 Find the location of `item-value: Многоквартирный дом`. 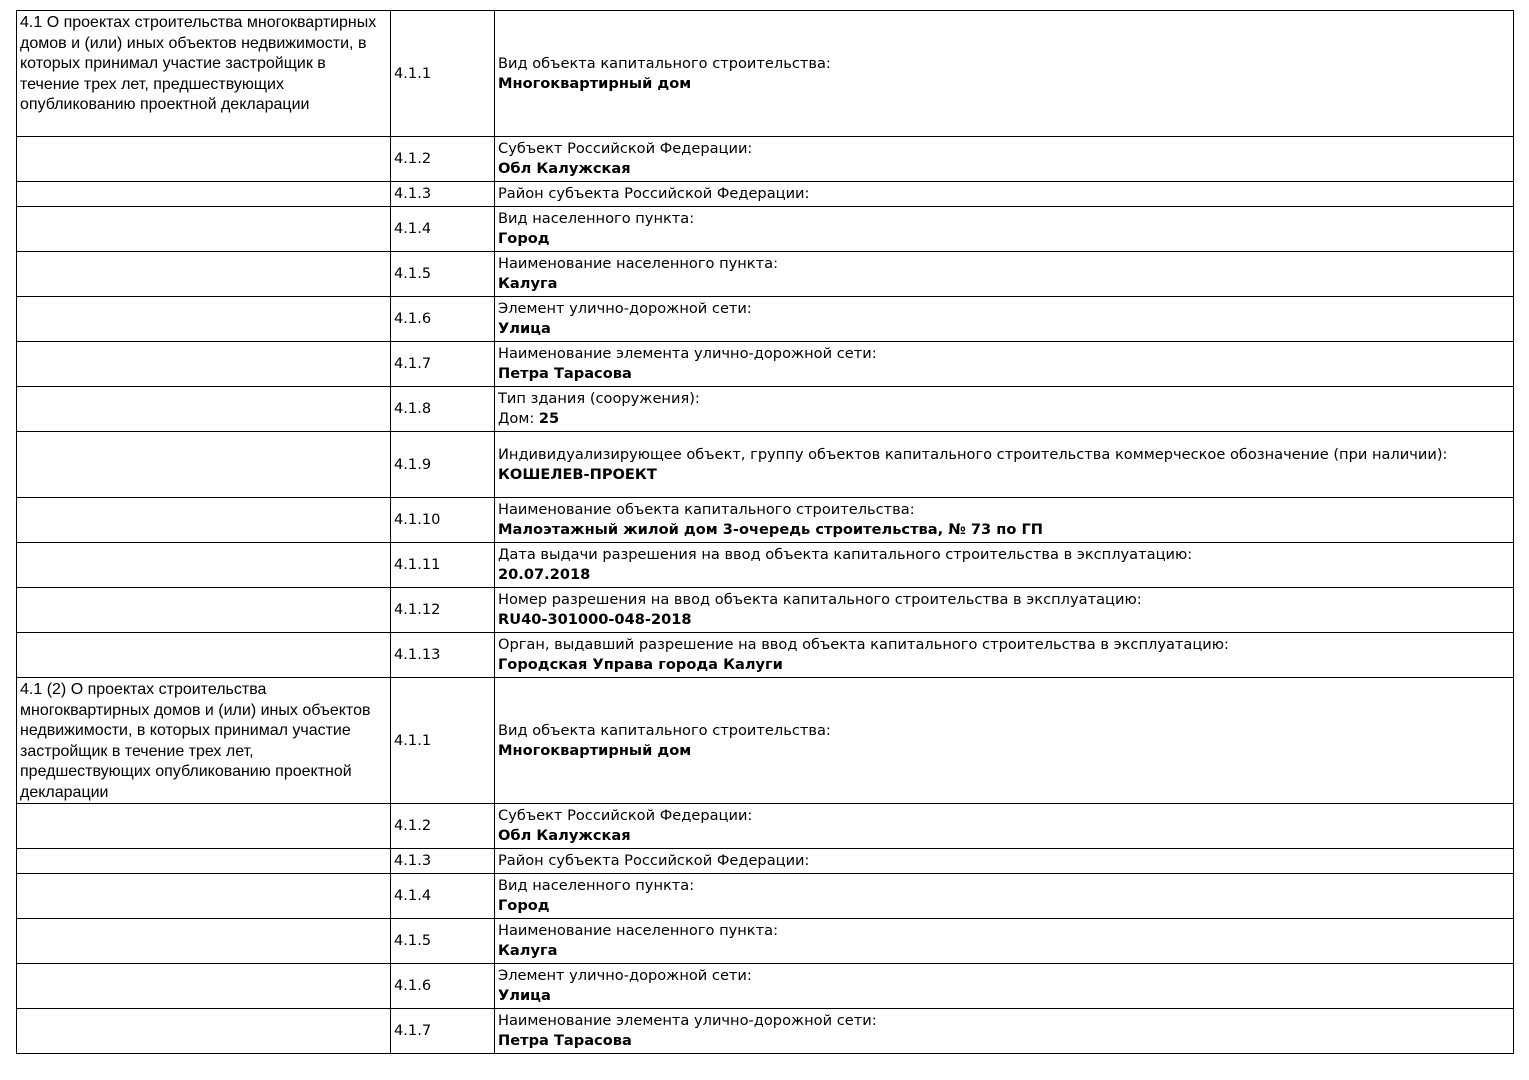

item-value: Многоквартирный дом is located at coordinates (595, 750).